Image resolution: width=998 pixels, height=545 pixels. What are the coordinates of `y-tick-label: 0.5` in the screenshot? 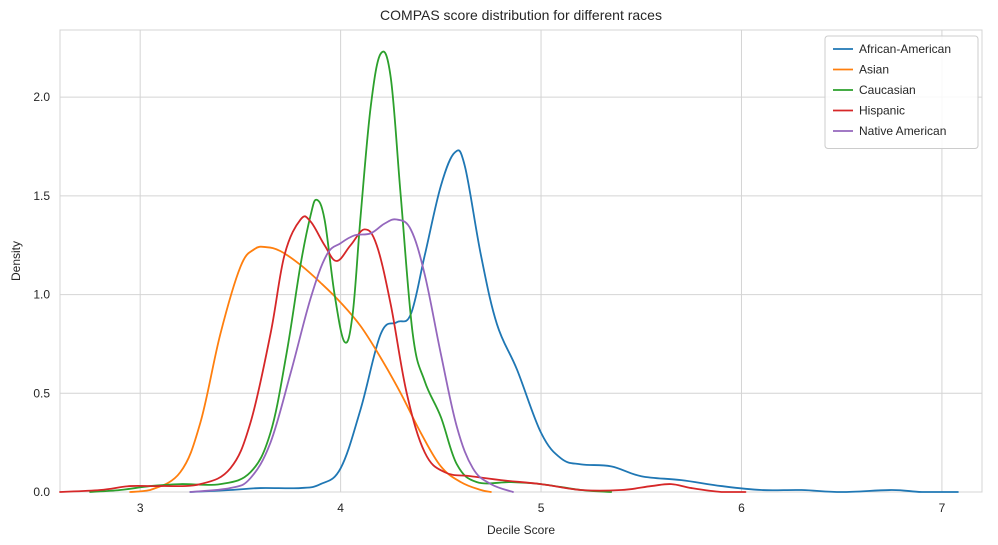 It's located at (41, 393).